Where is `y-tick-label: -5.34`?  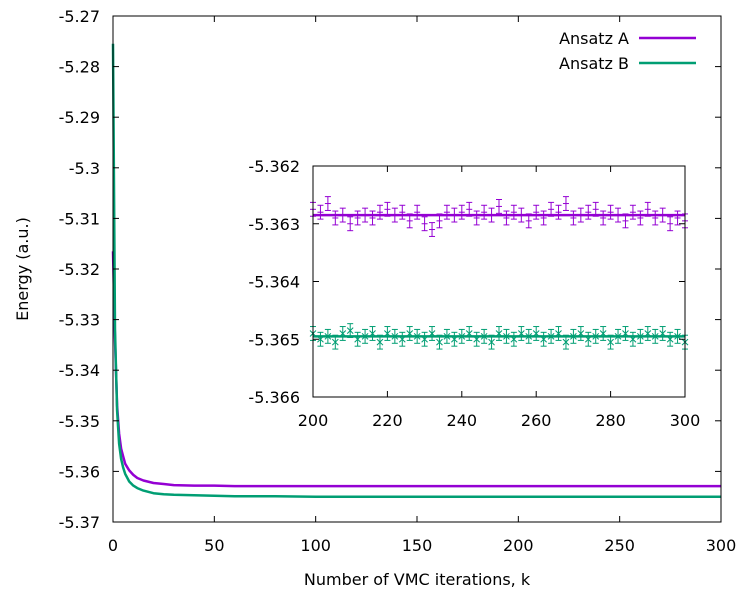
y-tick-label: -5.34 is located at coordinates (79, 370).